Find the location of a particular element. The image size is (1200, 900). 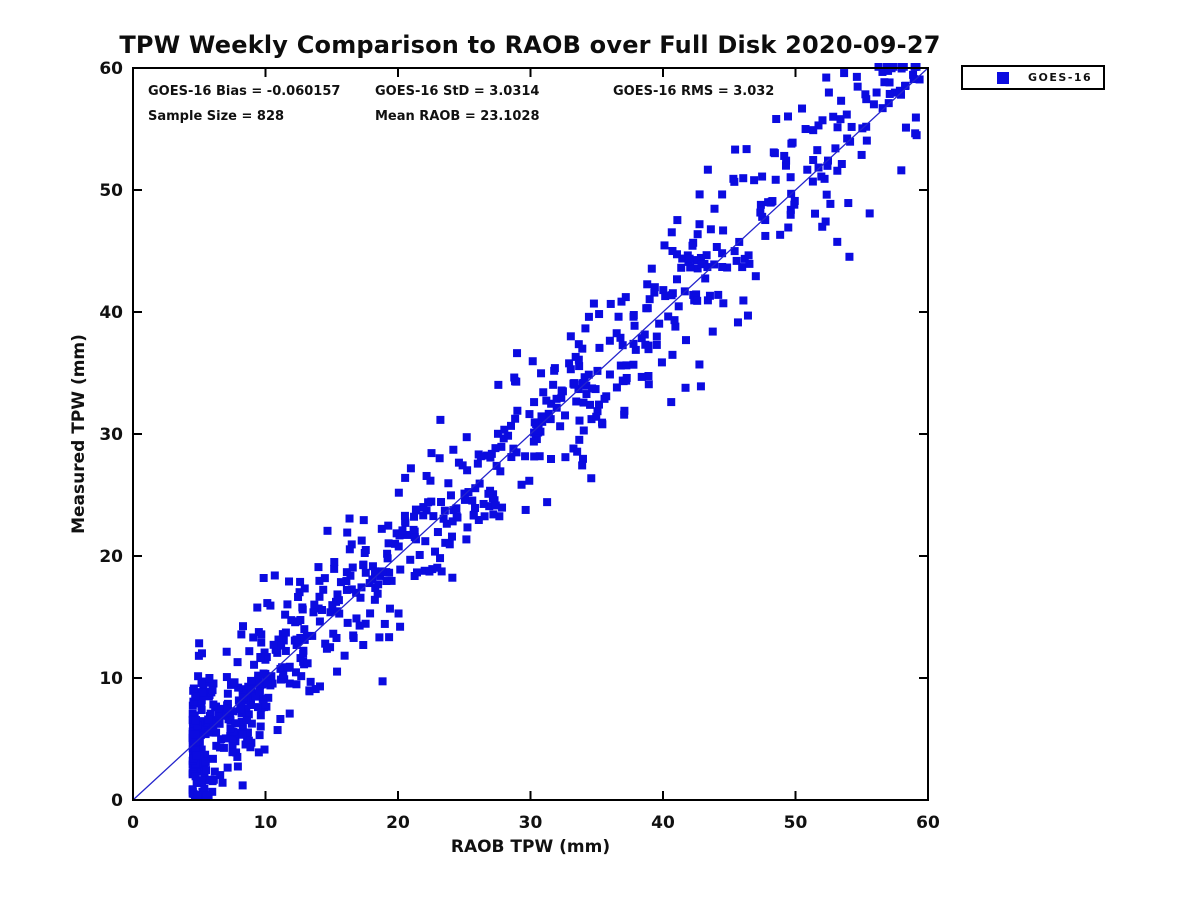

stat-std: GOES-16 StD = 3.0314 is located at coordinates (457, 91).